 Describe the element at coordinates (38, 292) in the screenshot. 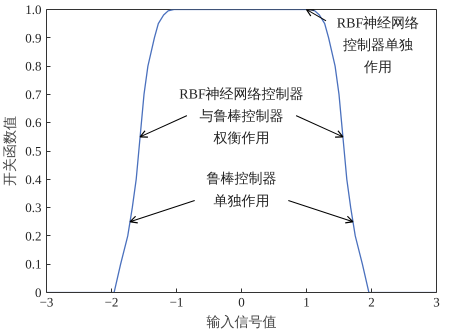

I see `y-tick-label: 0` at that location.